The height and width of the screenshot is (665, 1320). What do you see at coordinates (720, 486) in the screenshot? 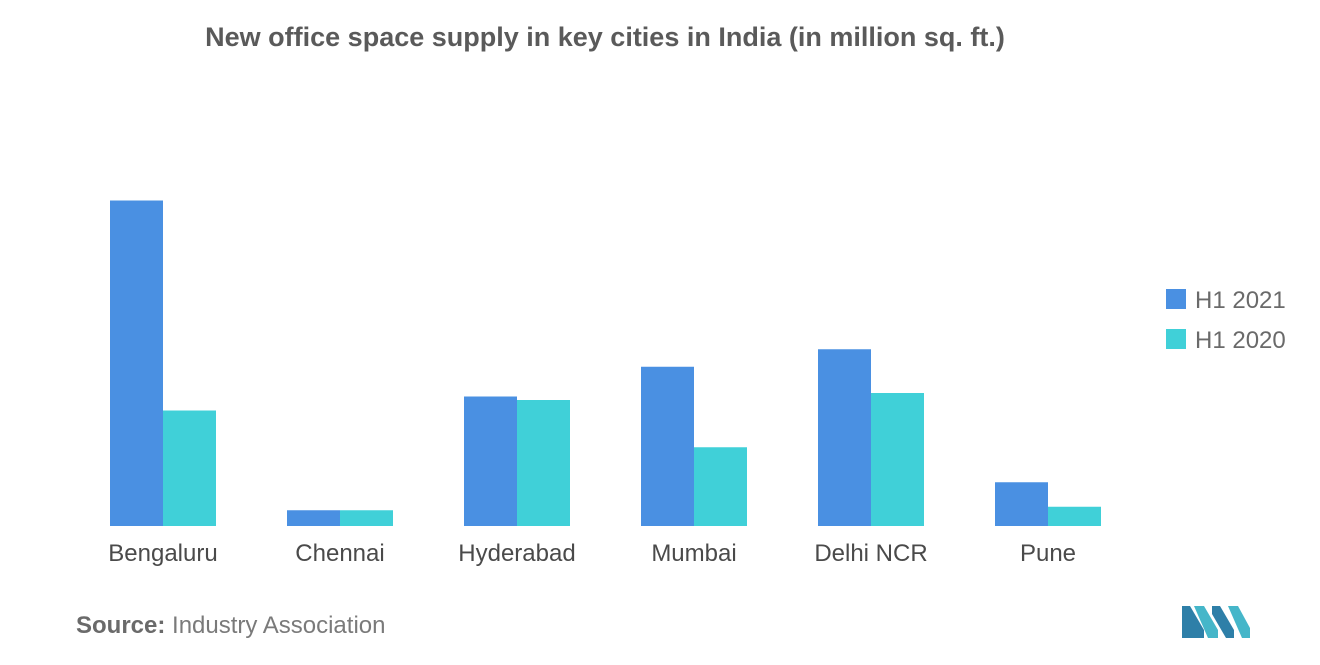
I see `bar-mumbai-h1-2020` at bounding box center [720, 486].